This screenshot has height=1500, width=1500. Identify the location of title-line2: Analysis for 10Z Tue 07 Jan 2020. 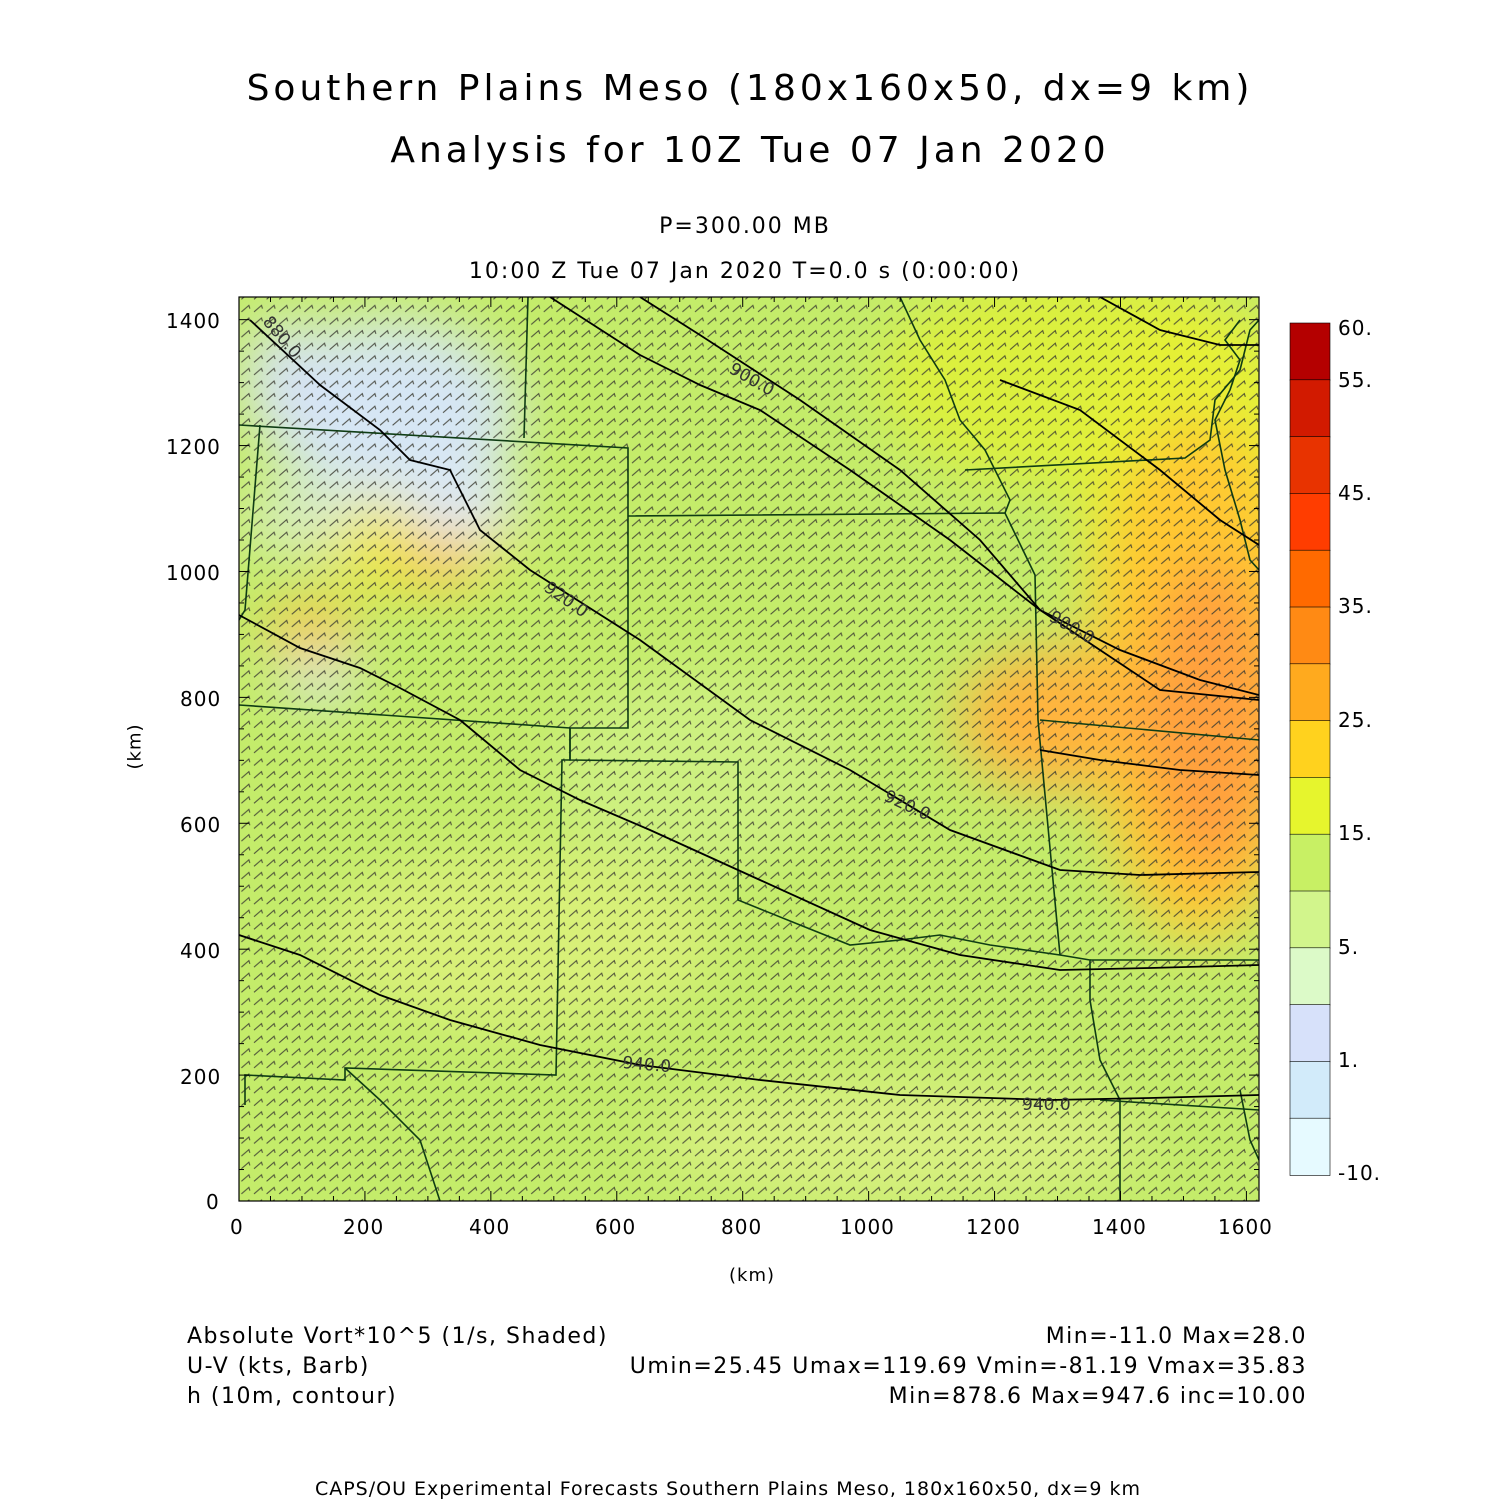
(750, 150).